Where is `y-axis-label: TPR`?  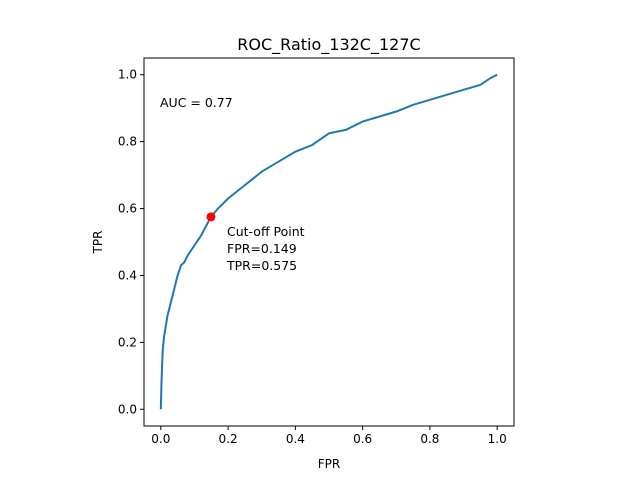 y-axis-label: TPR is located at coordinates (98, 243).